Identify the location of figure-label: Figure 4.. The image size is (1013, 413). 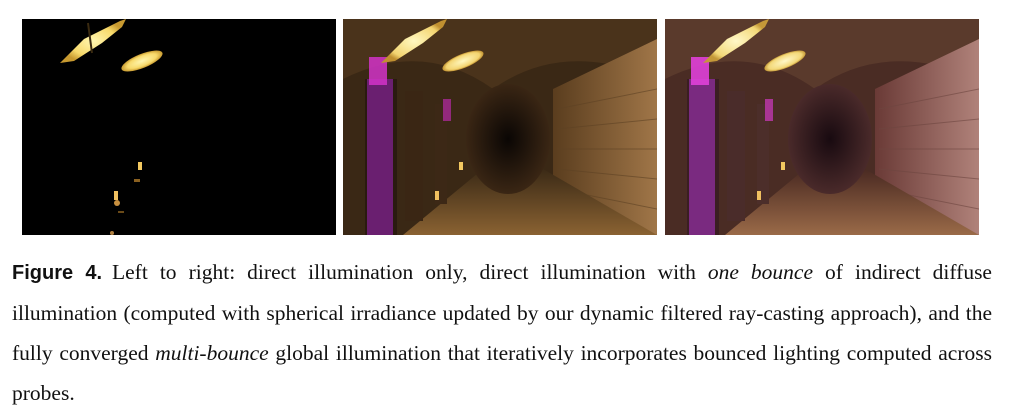
(57, 273).